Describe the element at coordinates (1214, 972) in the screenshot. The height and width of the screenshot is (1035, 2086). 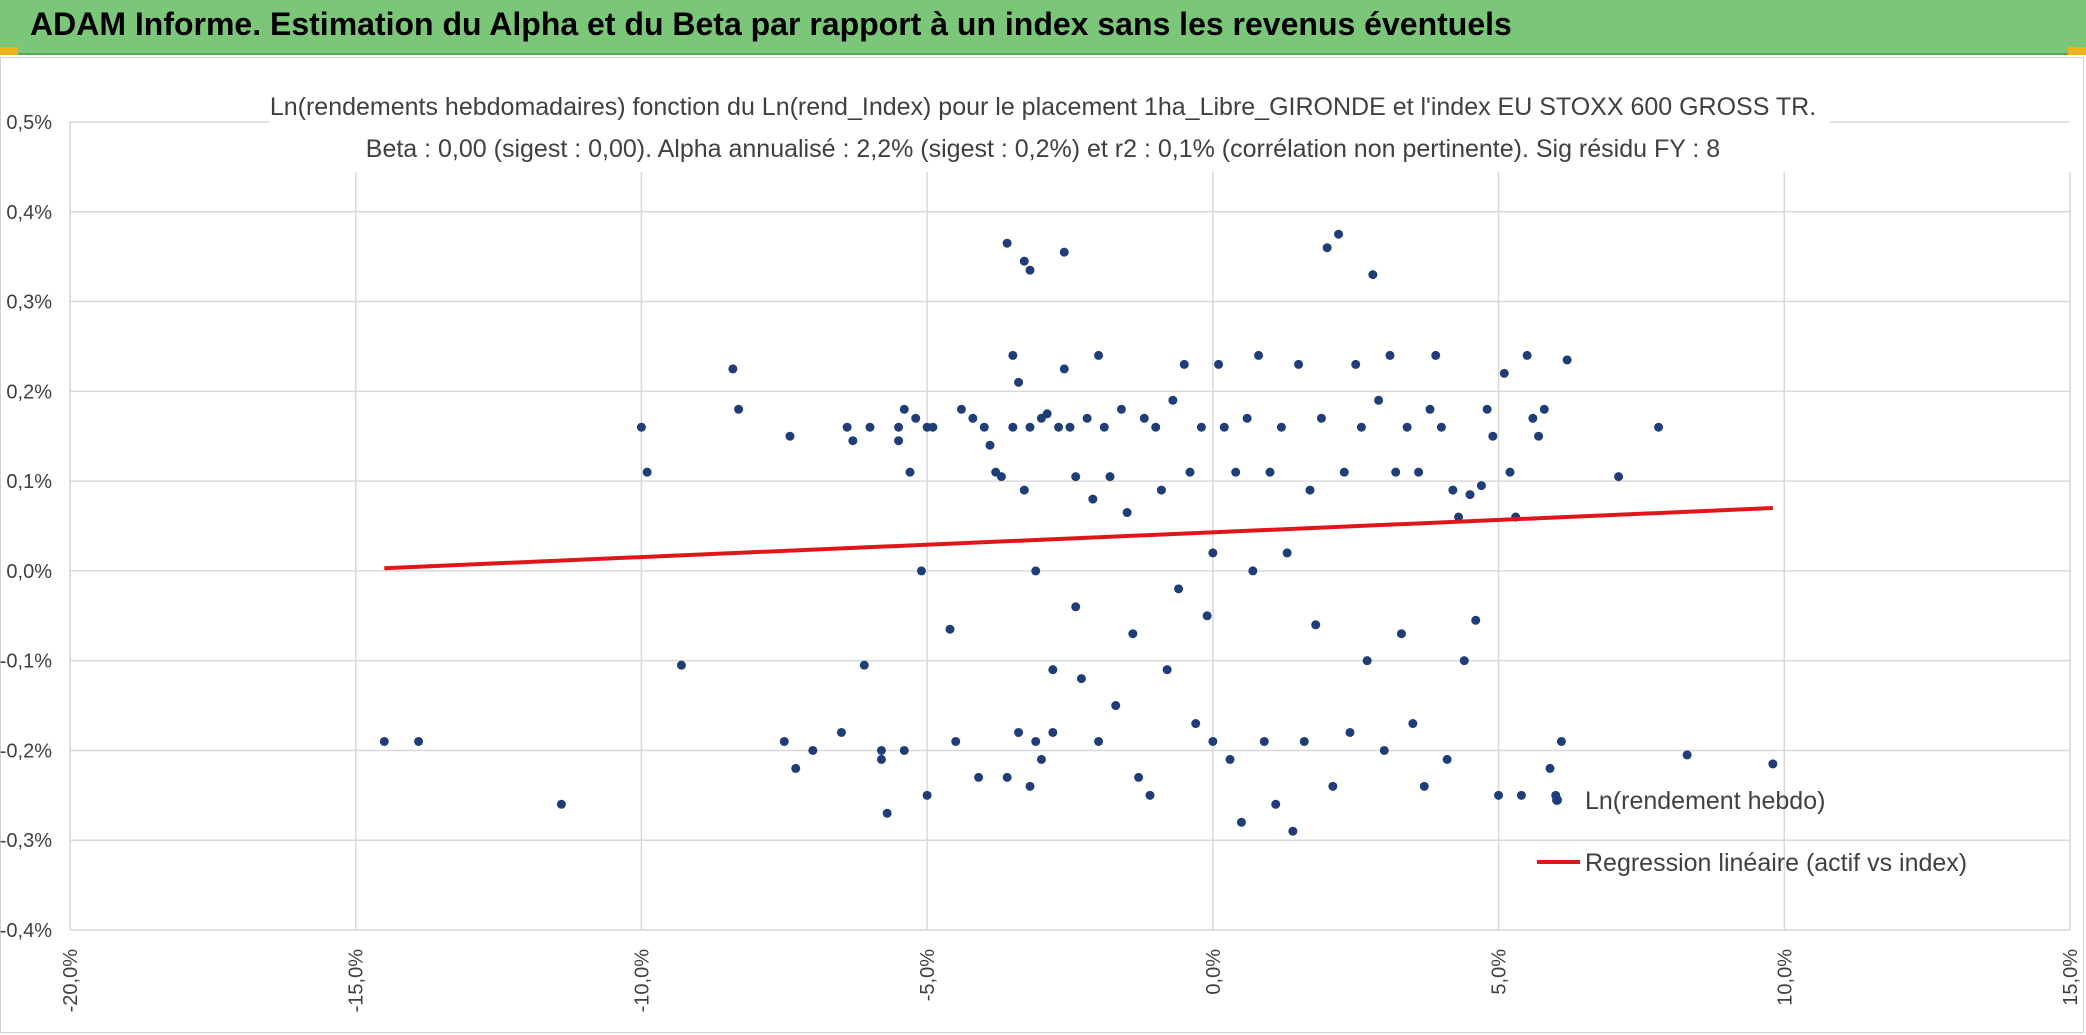
I see `x-tick-label: 0,0%` at that location.